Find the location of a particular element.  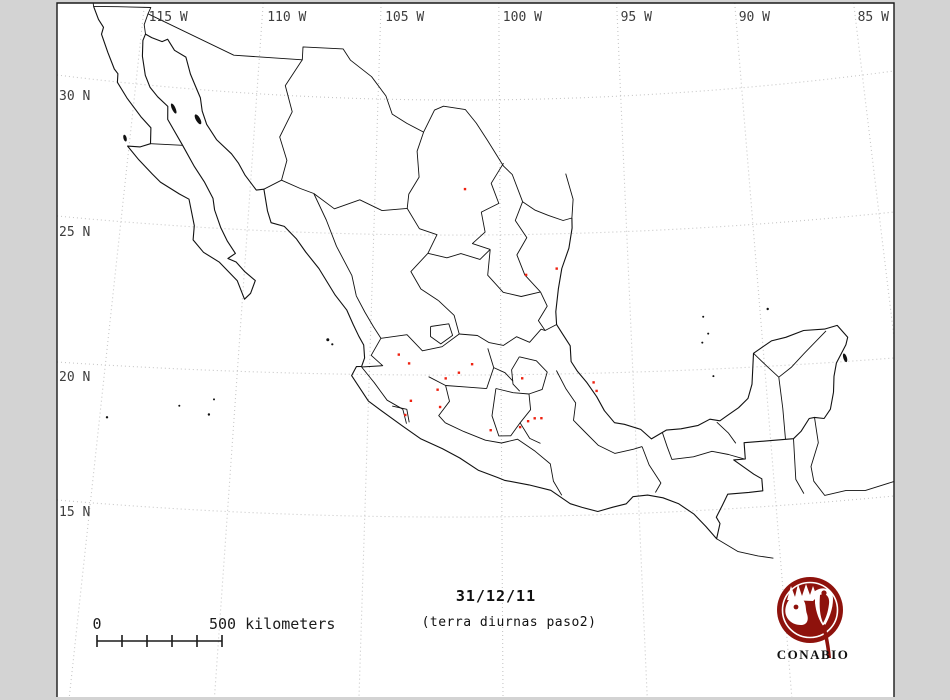

logo-caption: CONABIO is located at coordinates (813, 654).